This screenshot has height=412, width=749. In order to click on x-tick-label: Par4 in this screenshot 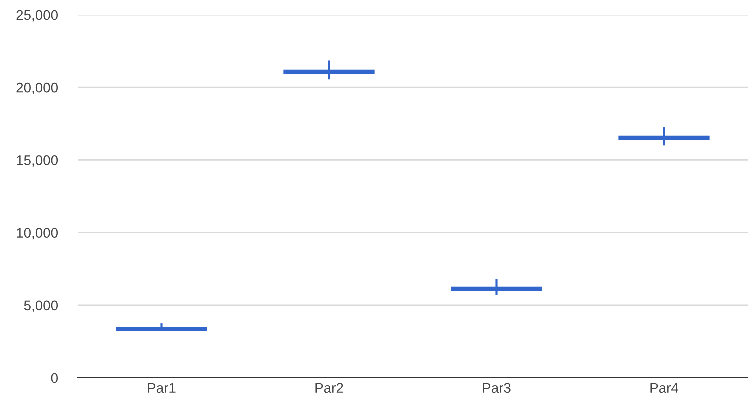, I will do `click(664, 388)`.